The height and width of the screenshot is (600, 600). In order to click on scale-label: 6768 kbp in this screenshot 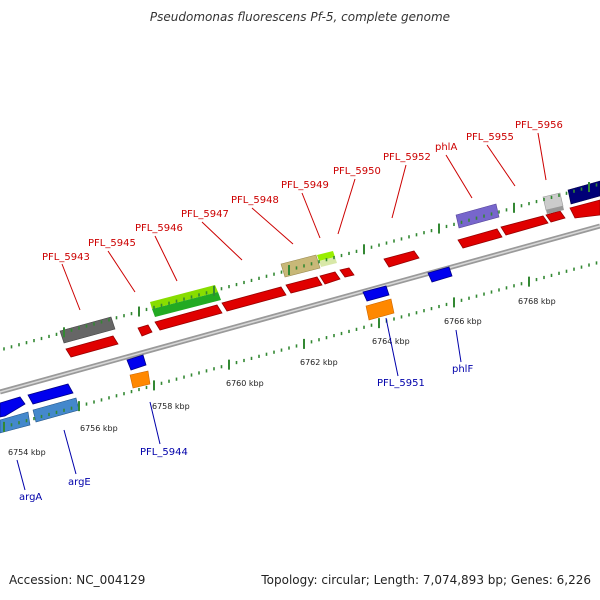, I will do `click(537, 301)`.